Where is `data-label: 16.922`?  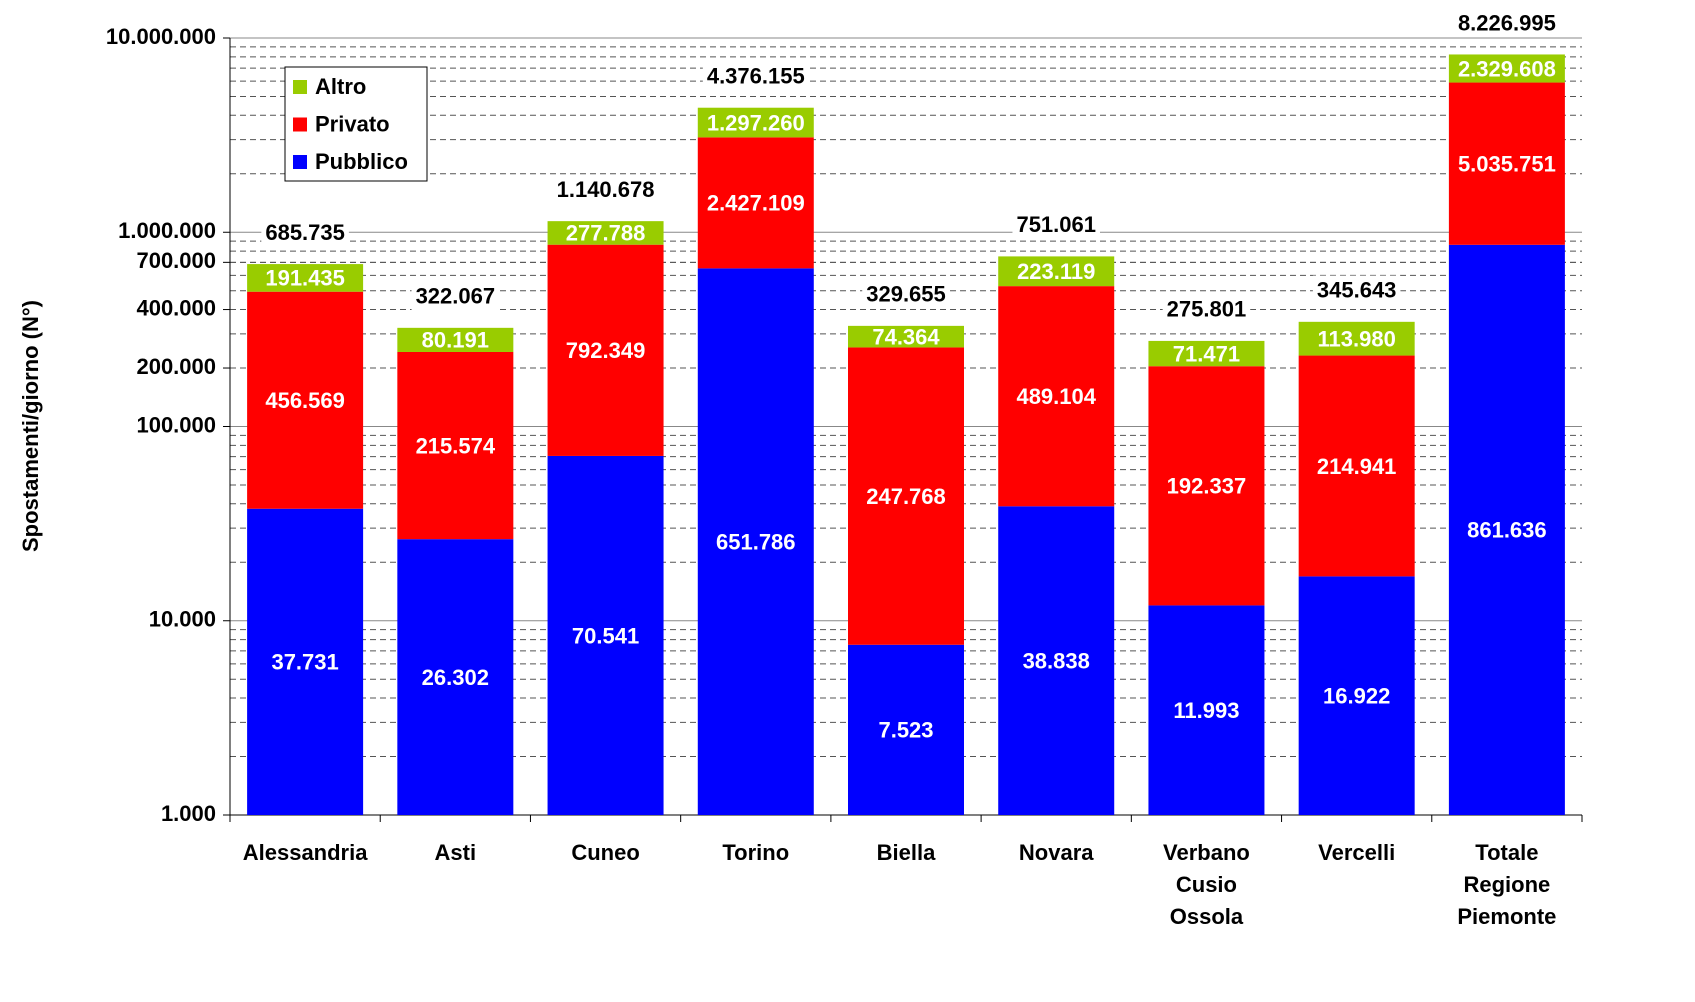 data-label: 16.922 is located at coordinates (1356, 695).